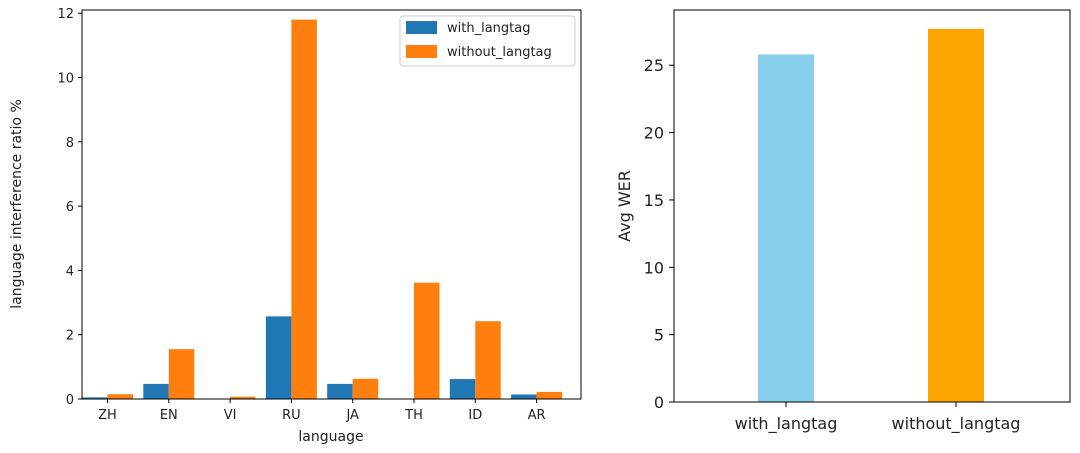 The height and width of the screenshot is (453, 1080). I want to click on bar-without-langtag-id, so click(488, 360).